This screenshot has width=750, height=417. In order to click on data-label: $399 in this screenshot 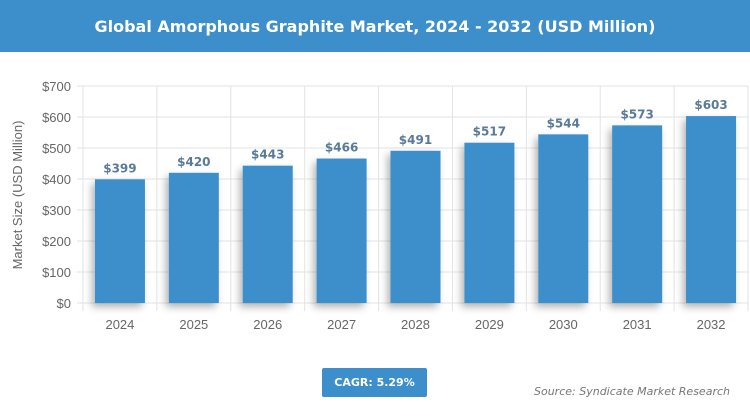, I will do `click(119, 168)`.